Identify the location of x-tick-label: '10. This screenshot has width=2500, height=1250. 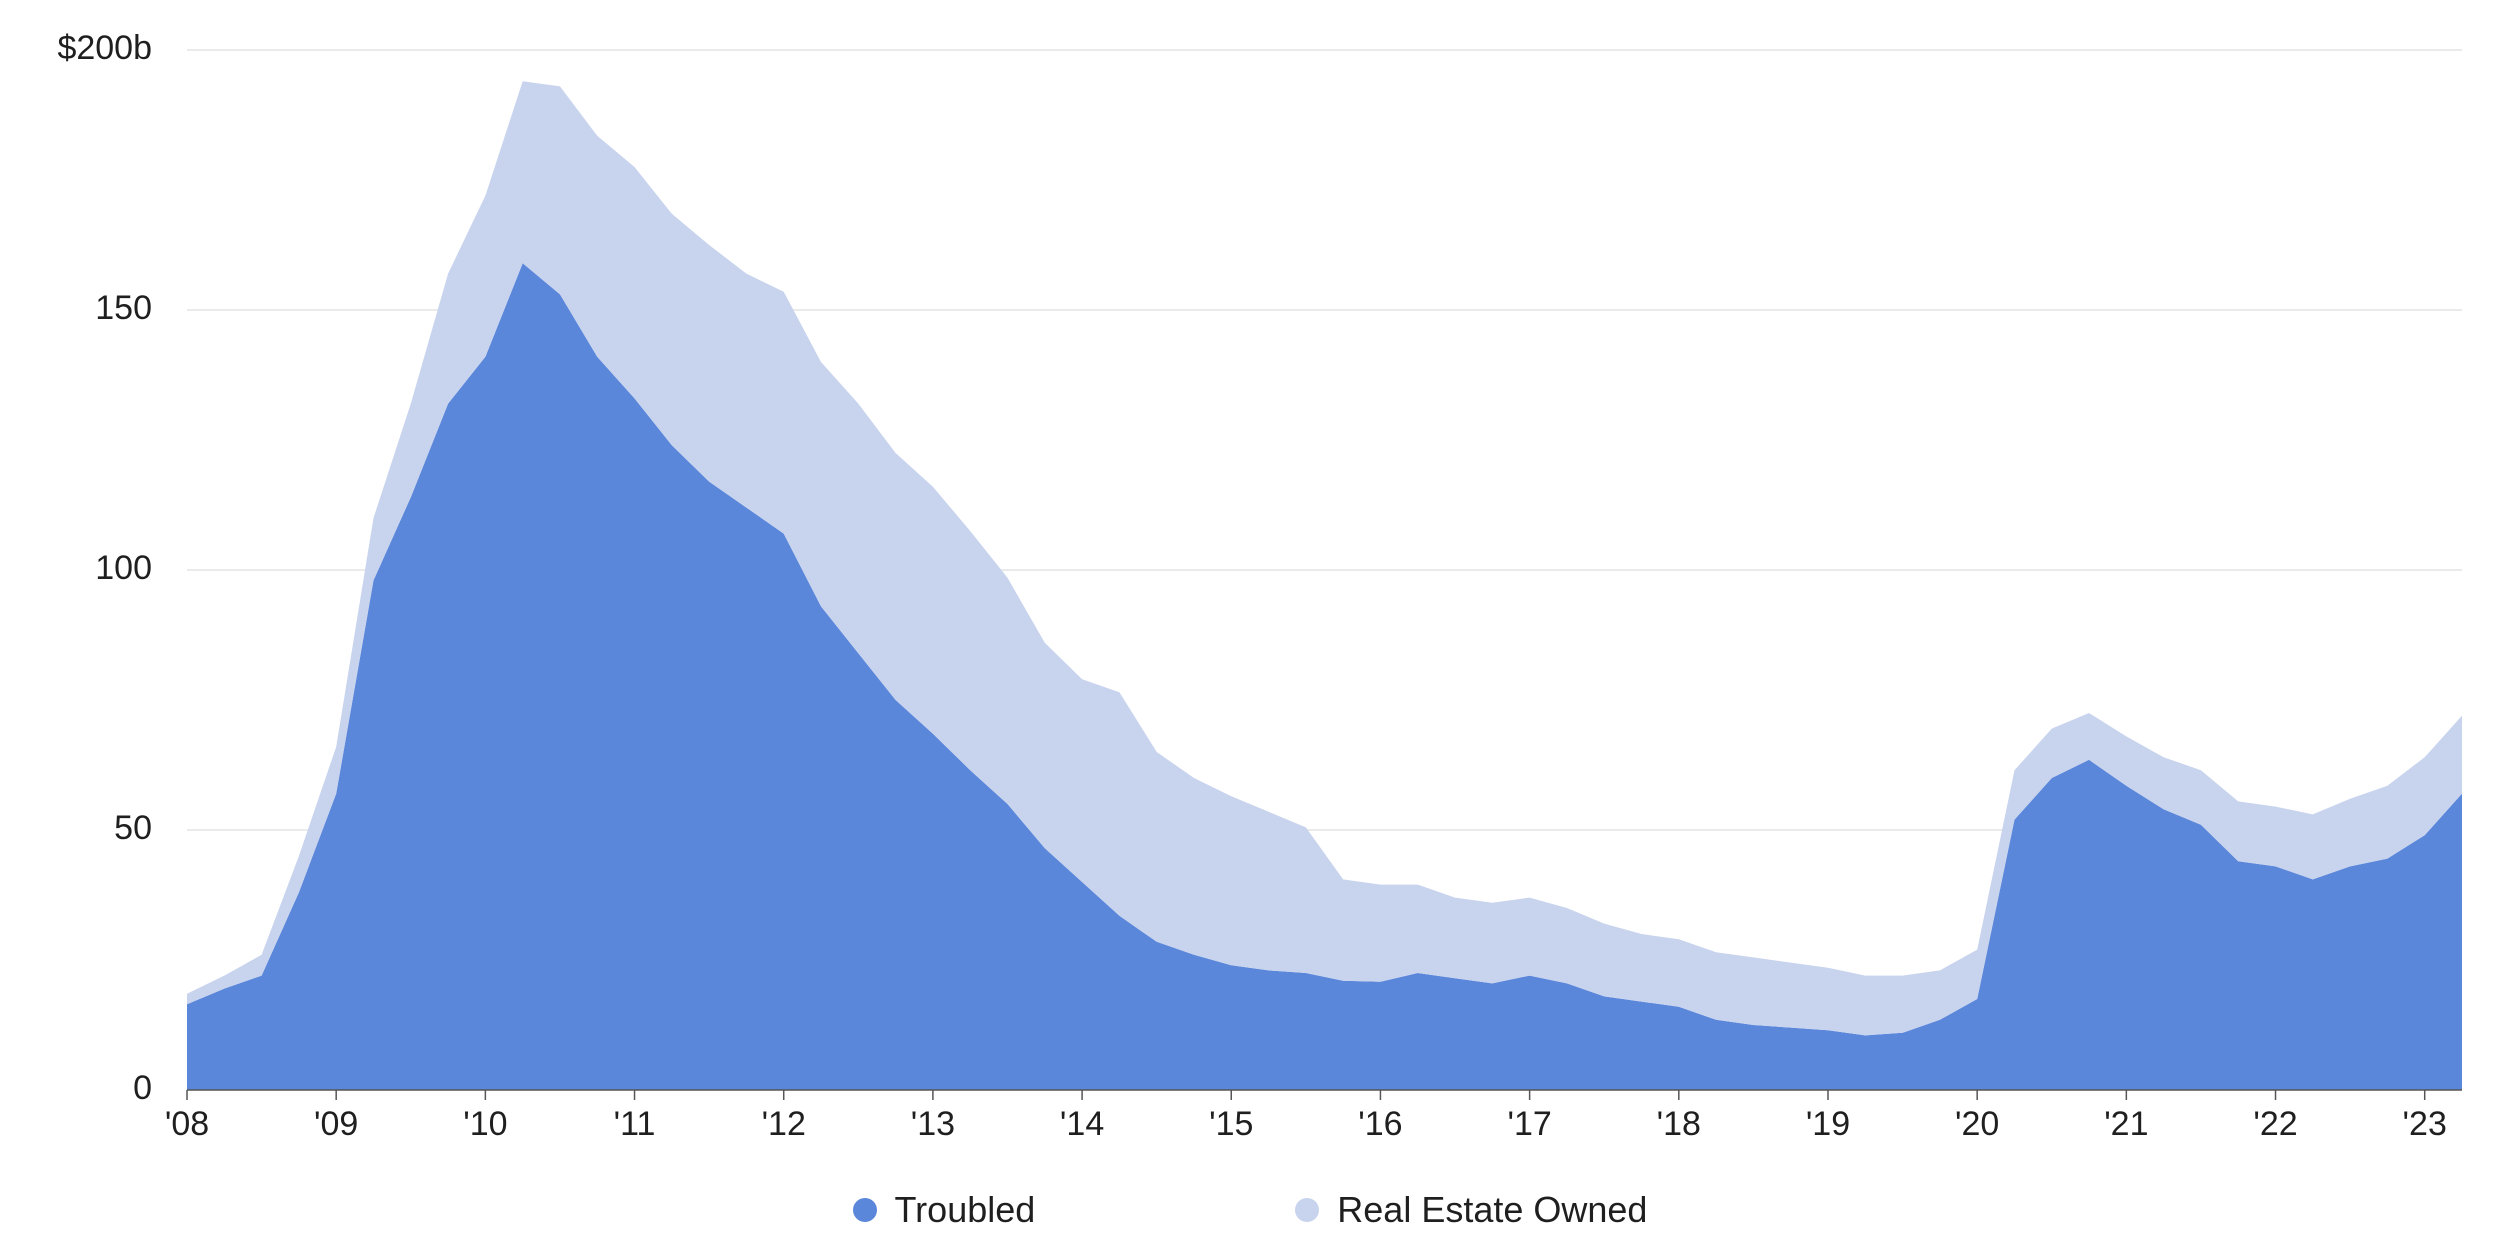
(485, 1124).